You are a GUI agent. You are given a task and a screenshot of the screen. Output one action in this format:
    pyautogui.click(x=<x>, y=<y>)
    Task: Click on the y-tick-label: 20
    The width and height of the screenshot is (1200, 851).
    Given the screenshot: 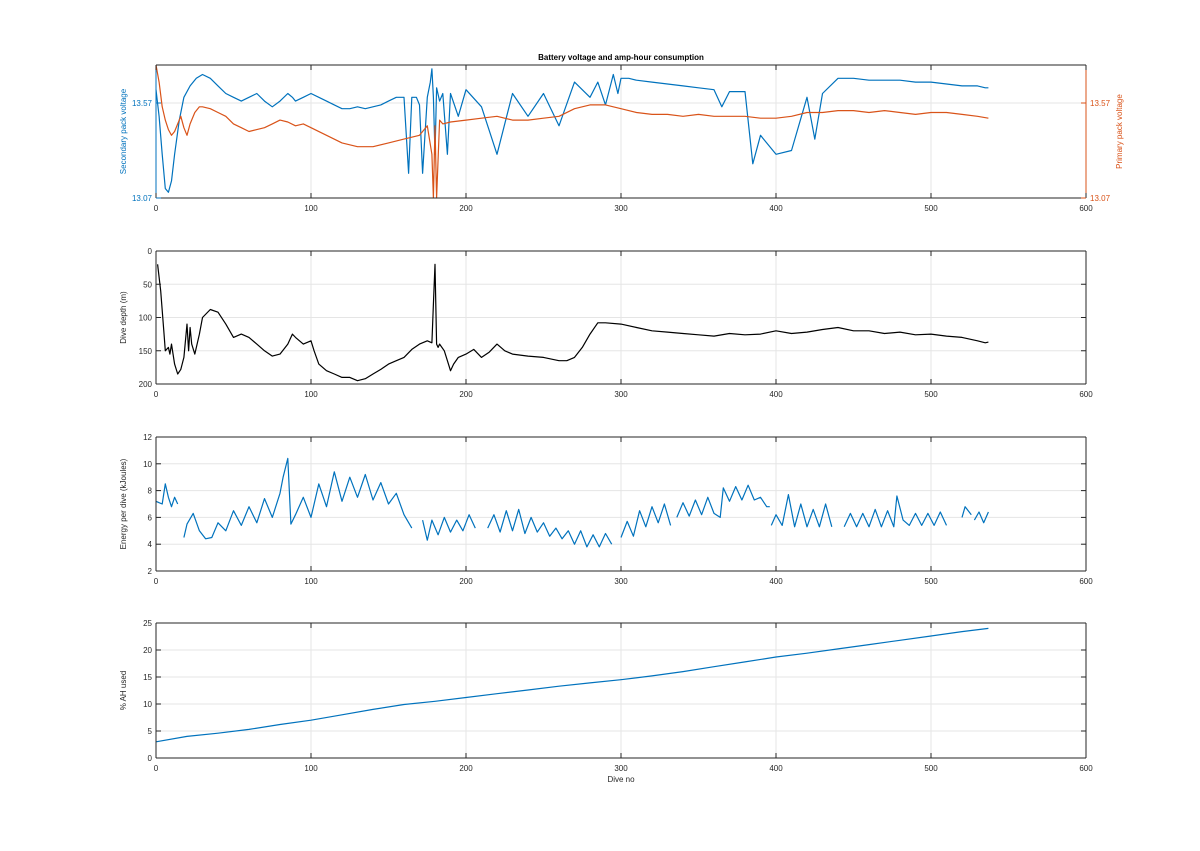 What is the action you would take?
    pyautogui.click(x=147, y=650)
    